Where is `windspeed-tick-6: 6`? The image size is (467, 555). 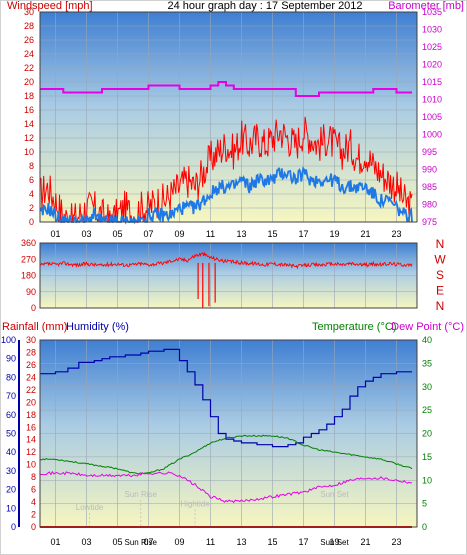 windspeed-tick-6: 6 is located at coordinates (31, 180).